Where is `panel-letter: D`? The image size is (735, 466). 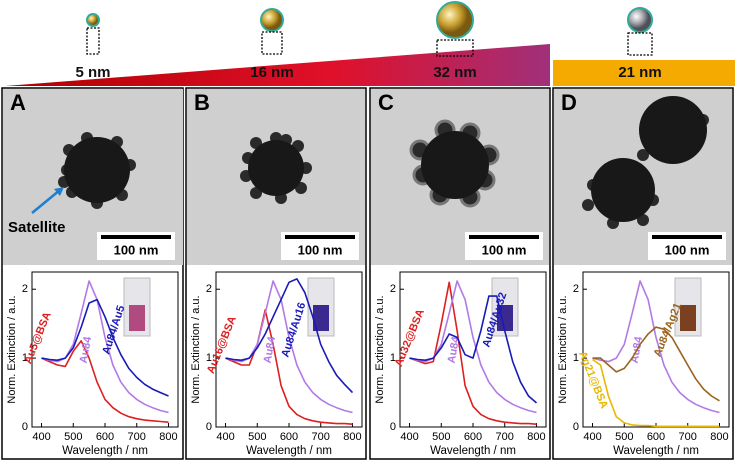
panel-letter: D is located at coordinates (569, 102).